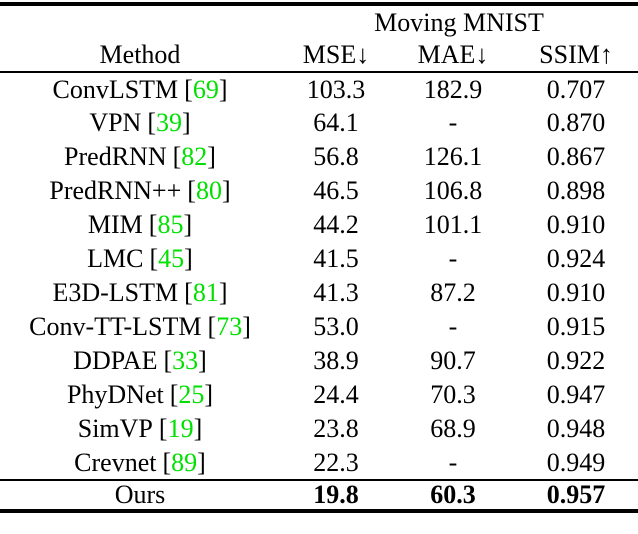 The width and height of the screenshot is (638, 534). I want to click on col-header-mse: MSE↓, so click(336, 55).